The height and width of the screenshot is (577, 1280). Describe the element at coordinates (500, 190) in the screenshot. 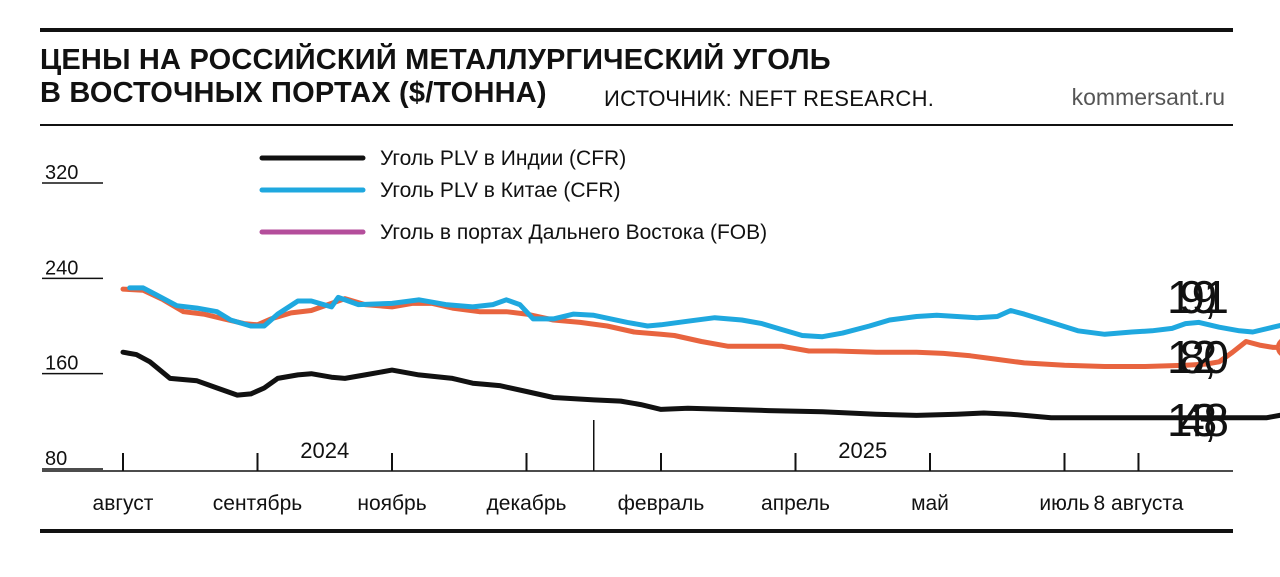

I see `legend-label-1: Уголь PLV в Китае (CFR)` at that location.